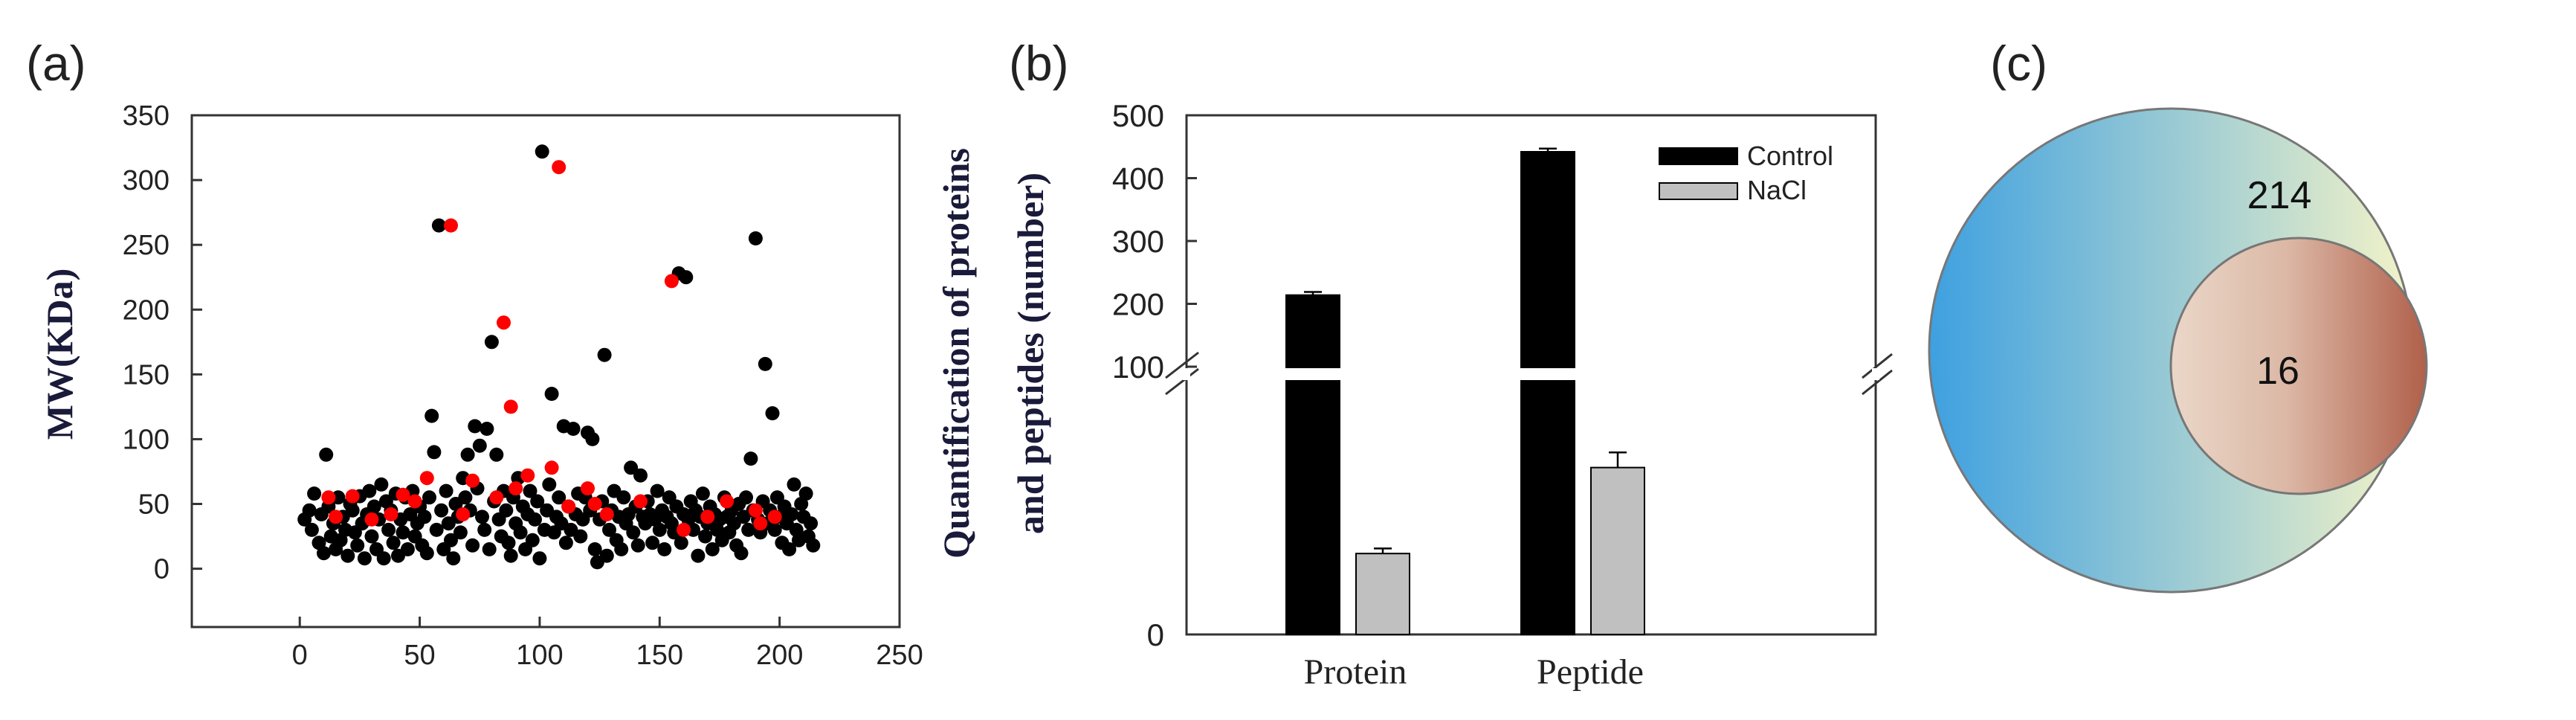 The height and width of the screenshot is (720, 2576). What do you see at coordinates (2018, 64) in the screenshot?
I see `panel-c-label: (c)` at bounding box center [2018, 64].